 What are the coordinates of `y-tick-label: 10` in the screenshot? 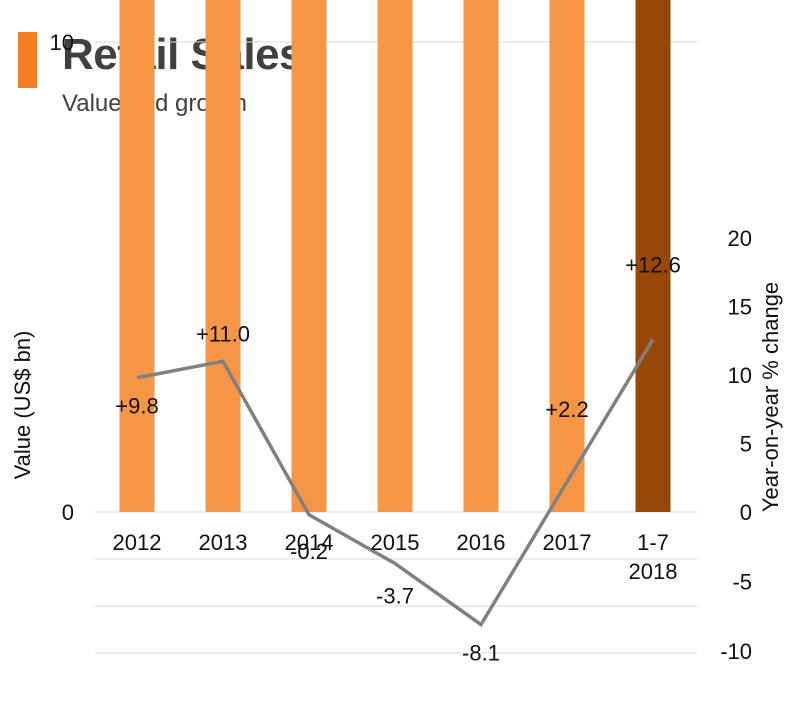 It's located at (62, 42).